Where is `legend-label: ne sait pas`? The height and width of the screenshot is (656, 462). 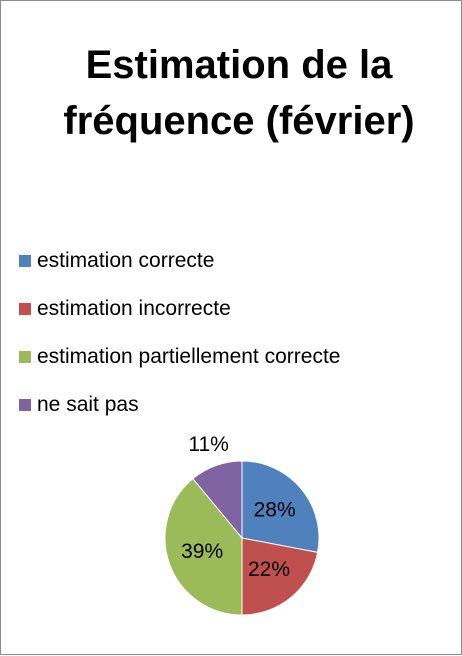 legend-label: ne sait pas is located at coordinates (88, 404).